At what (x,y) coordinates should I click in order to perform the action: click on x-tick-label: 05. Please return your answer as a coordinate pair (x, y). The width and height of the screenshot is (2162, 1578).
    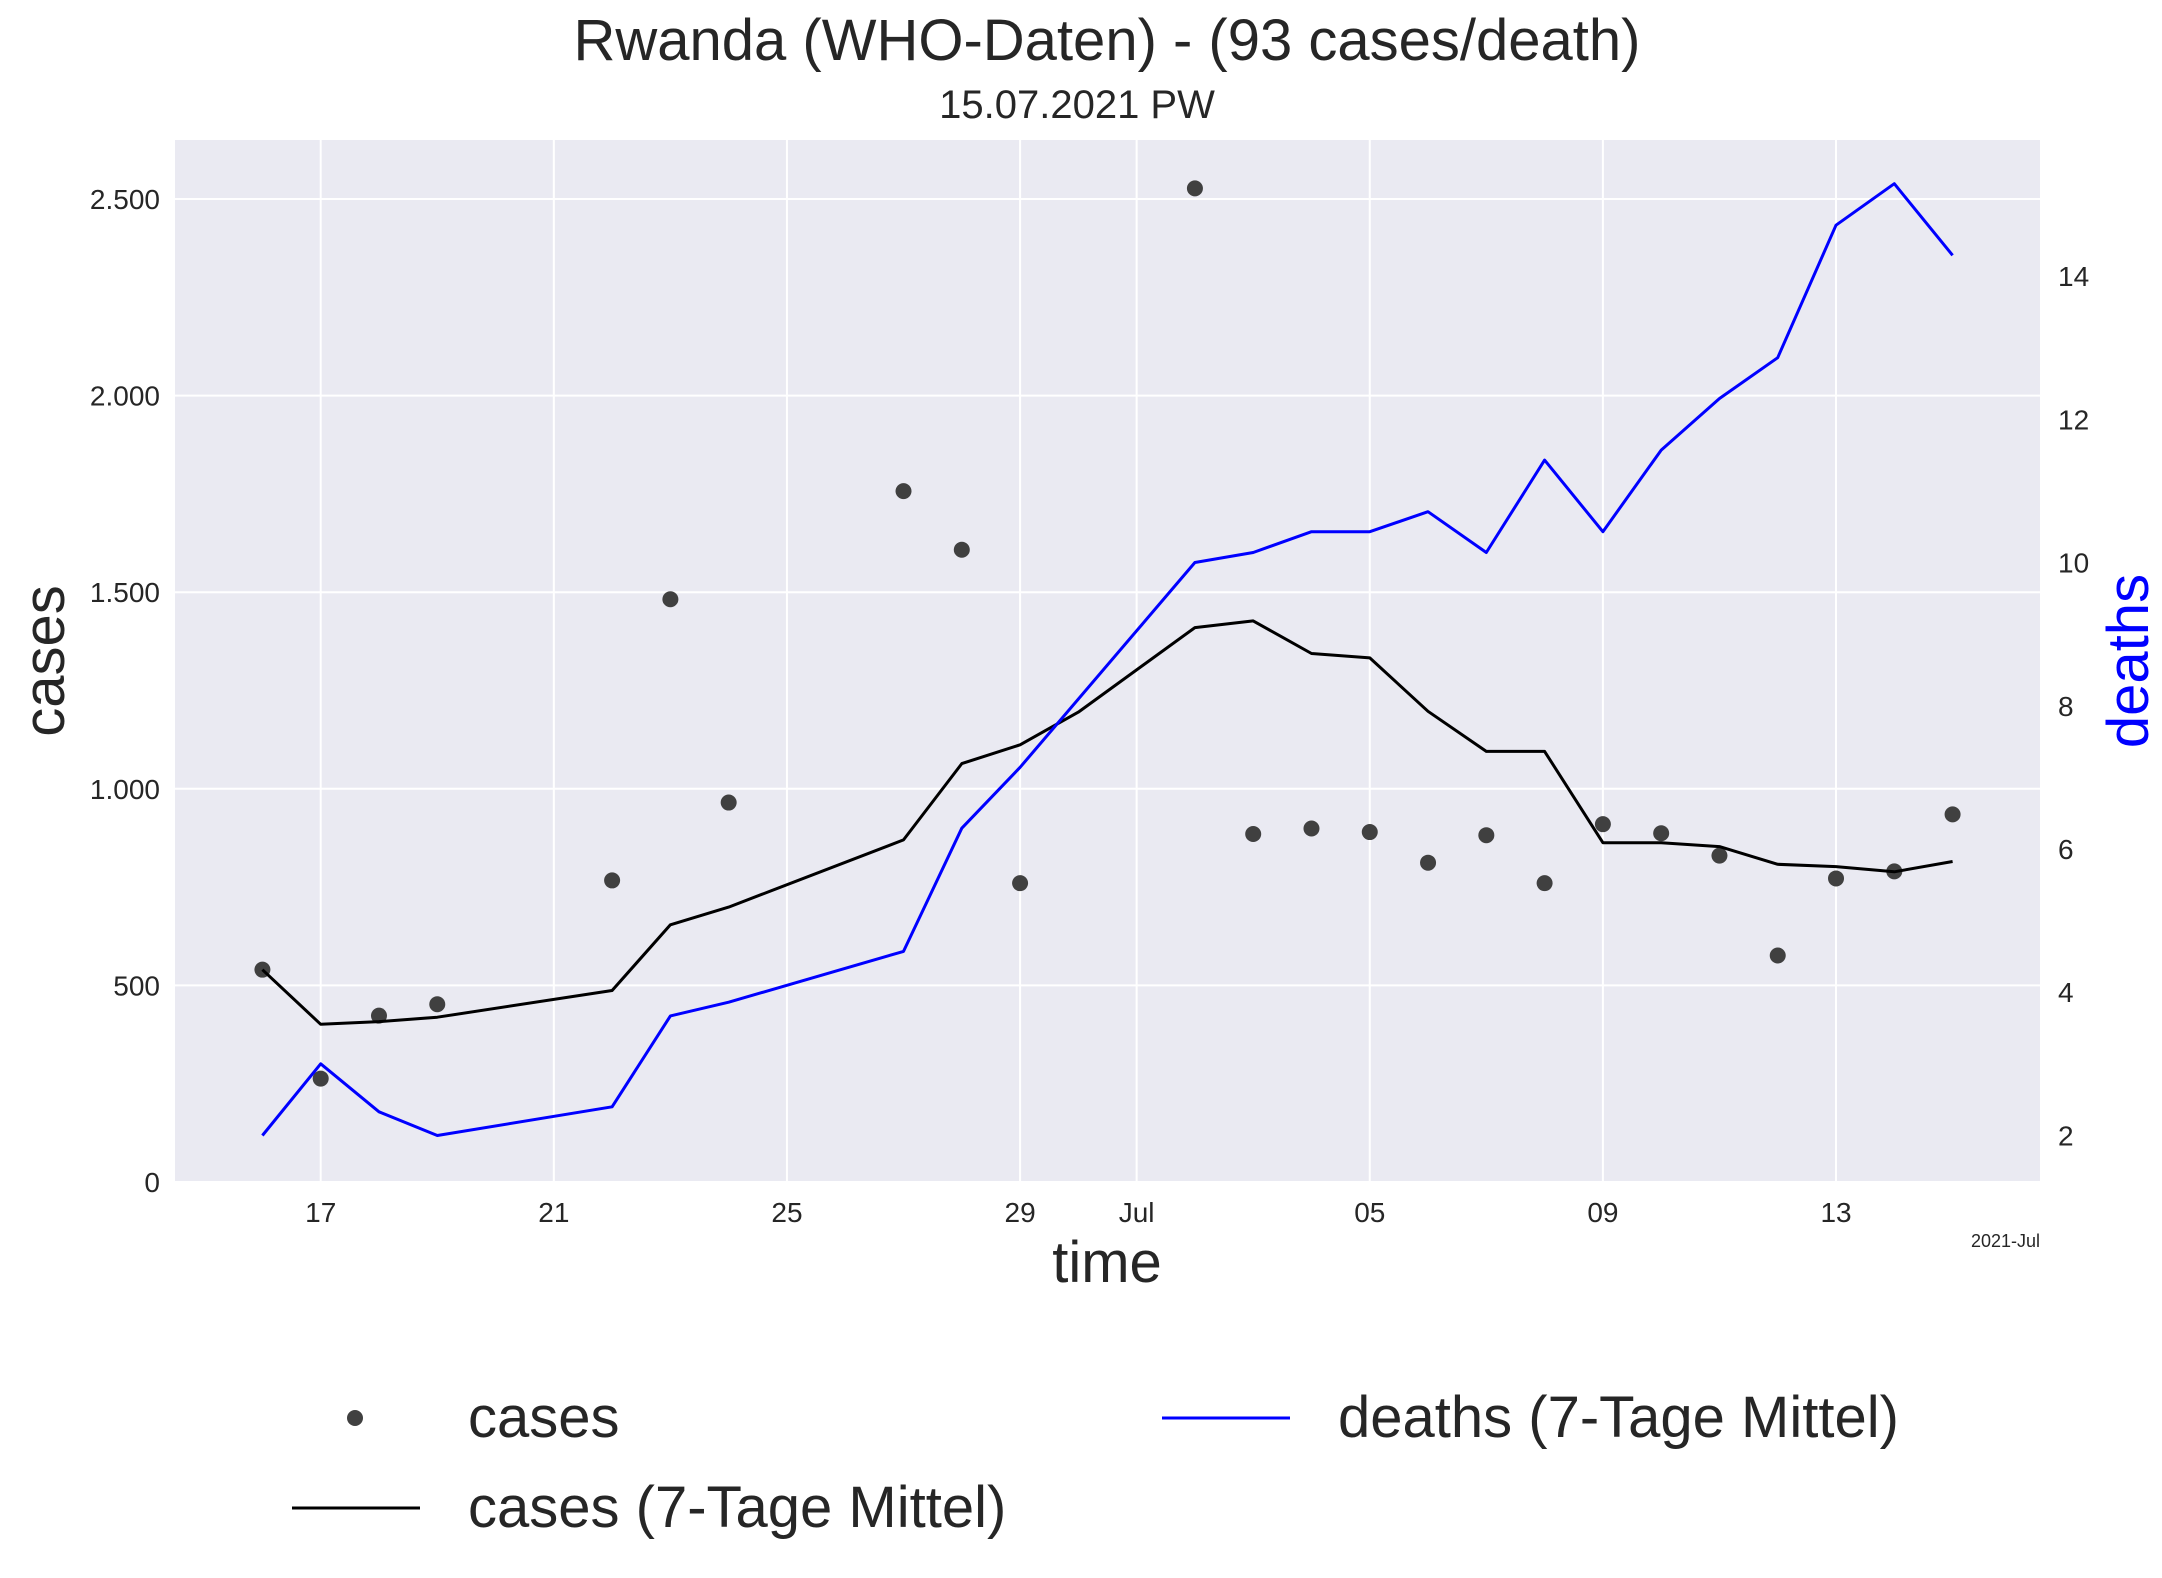
    Looking at the image, I should click on (1369, 1212).